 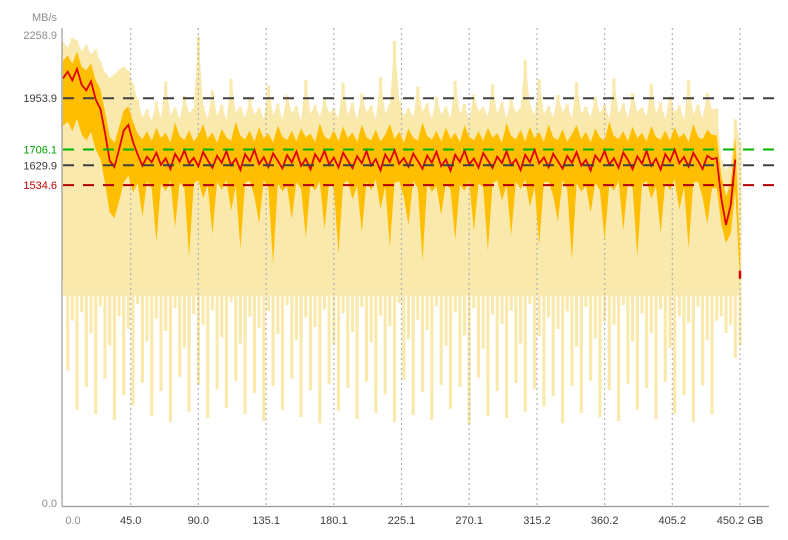 I want to click on x-tick-label: 135.1, so click(x=266, y=521).